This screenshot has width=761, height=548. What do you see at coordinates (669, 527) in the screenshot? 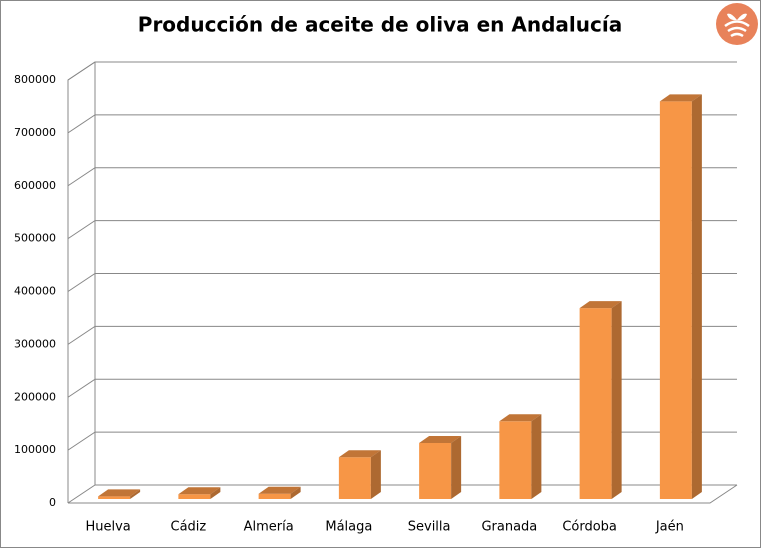
I see `x-tick-label: Jaén` at bounding box center [669, 527].